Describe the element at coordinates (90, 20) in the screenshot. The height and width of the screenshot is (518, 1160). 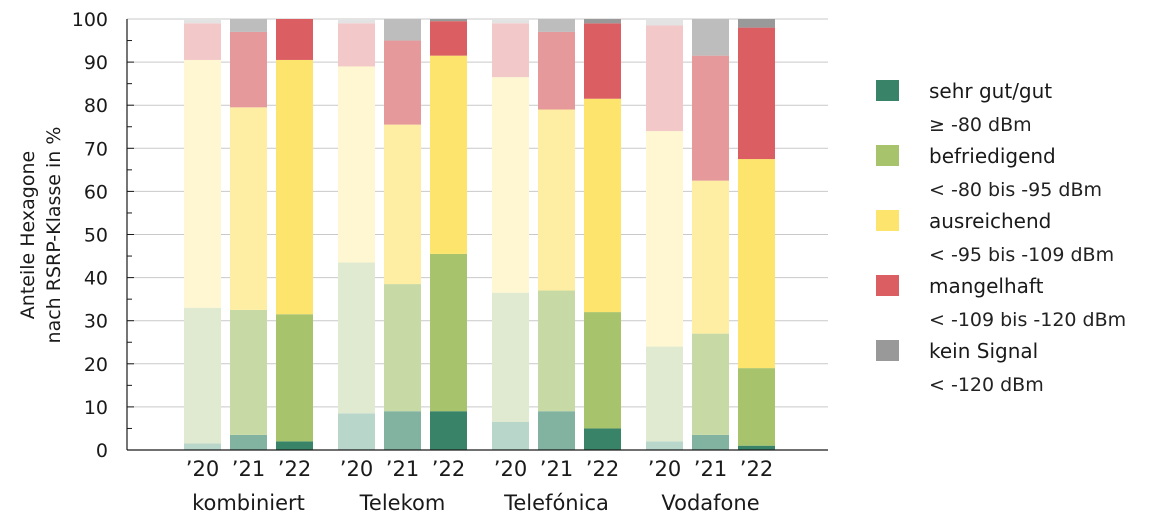
I see `y-tick-label: 100` at that location.